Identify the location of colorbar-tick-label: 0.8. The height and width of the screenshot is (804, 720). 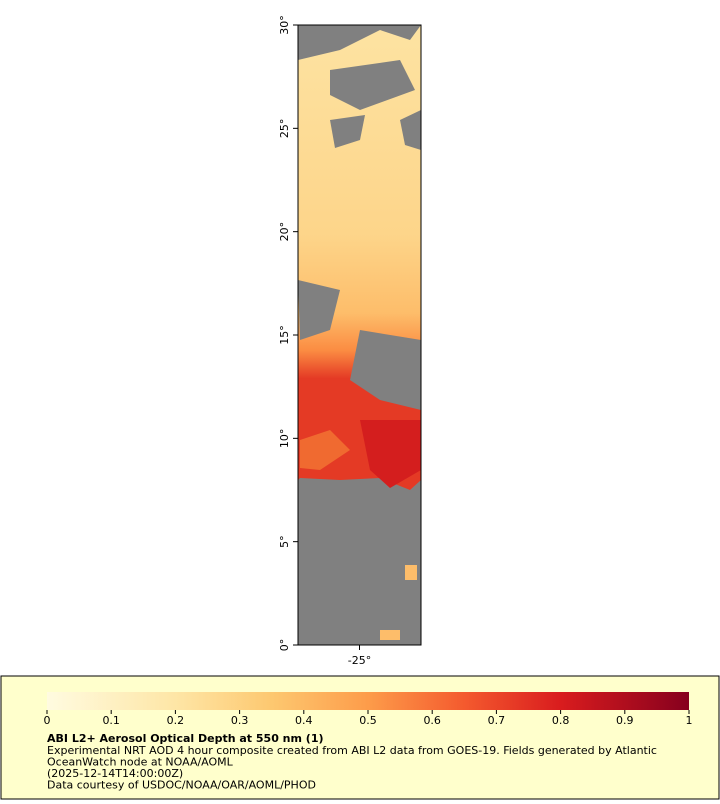
(561, 720).